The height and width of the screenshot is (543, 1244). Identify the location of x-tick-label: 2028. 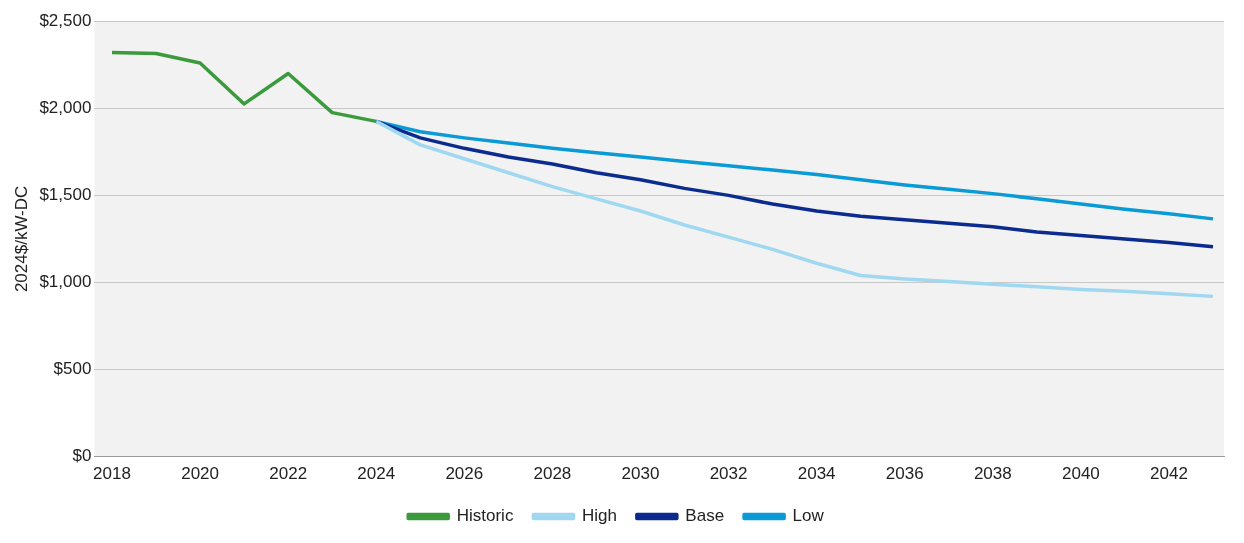
(552, 474).